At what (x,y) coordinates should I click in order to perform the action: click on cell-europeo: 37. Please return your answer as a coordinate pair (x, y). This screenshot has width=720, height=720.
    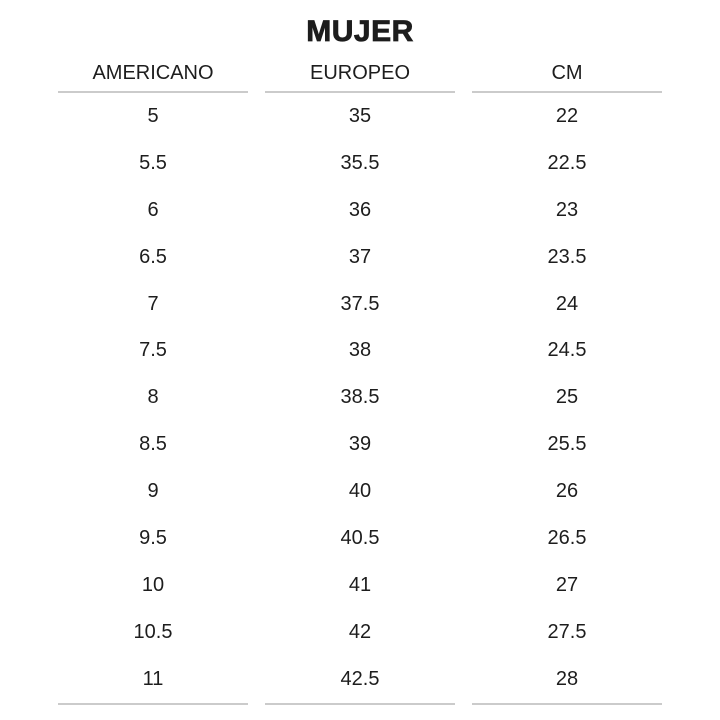
    Looking at the image, I should click on (360, 256).